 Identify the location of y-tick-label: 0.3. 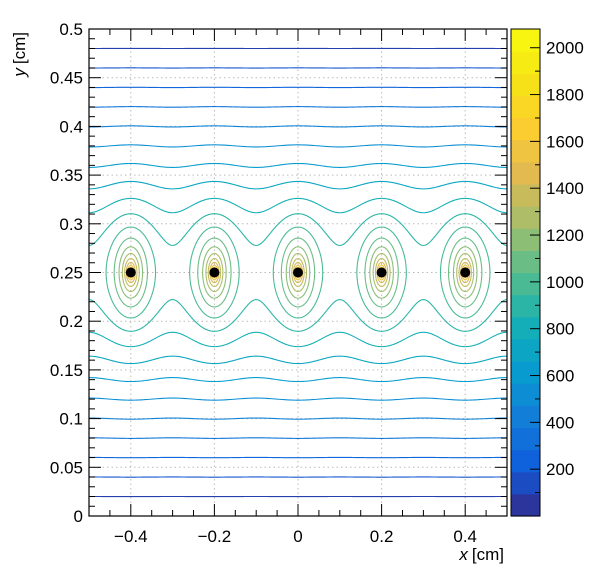
(71, 224).